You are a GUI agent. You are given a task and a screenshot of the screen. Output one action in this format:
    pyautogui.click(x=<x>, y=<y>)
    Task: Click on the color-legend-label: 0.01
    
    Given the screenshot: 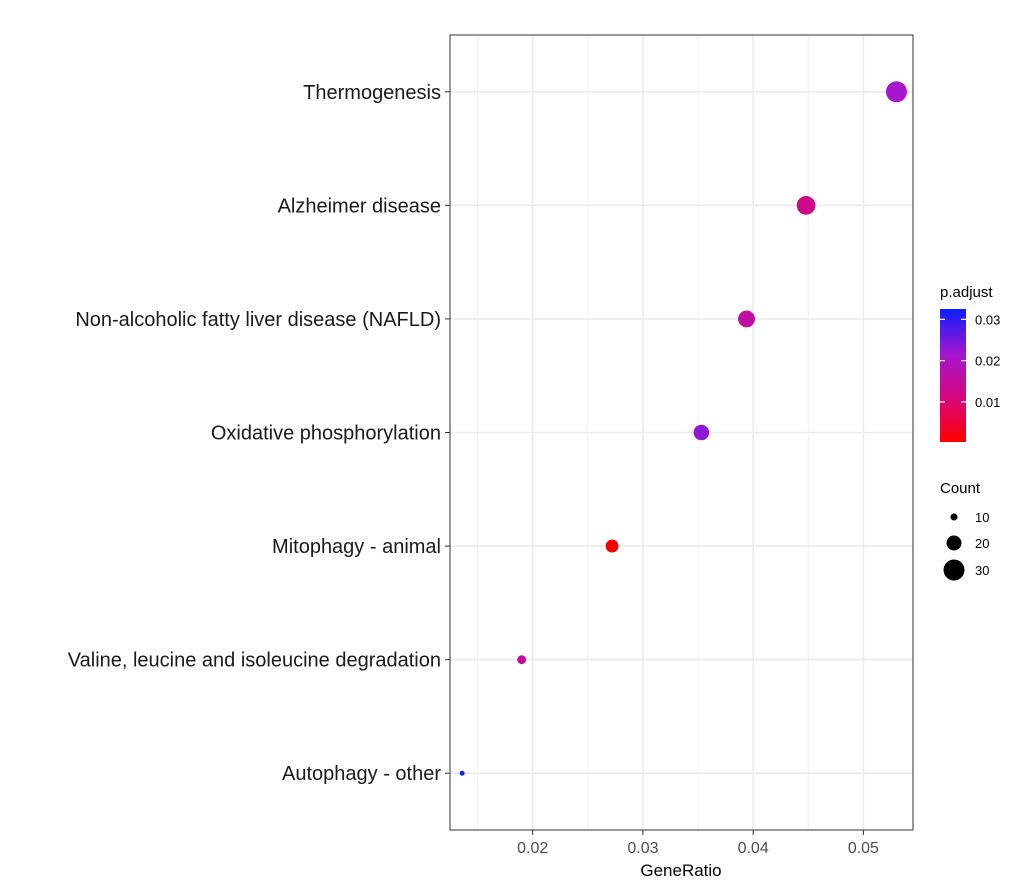 What is the action you would take?
    pyautogui.click(x=987, y=402)
    